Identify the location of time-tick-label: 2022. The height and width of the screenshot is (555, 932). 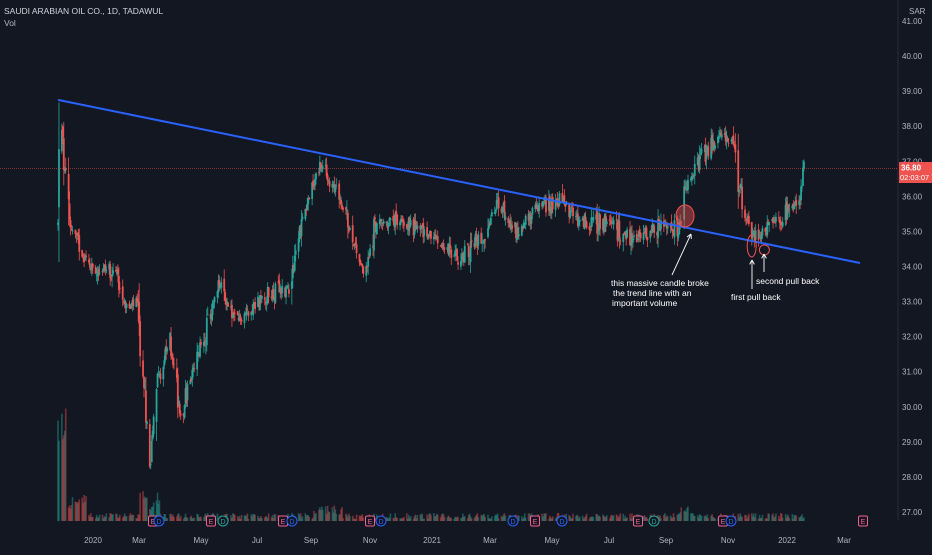
(787, 540).